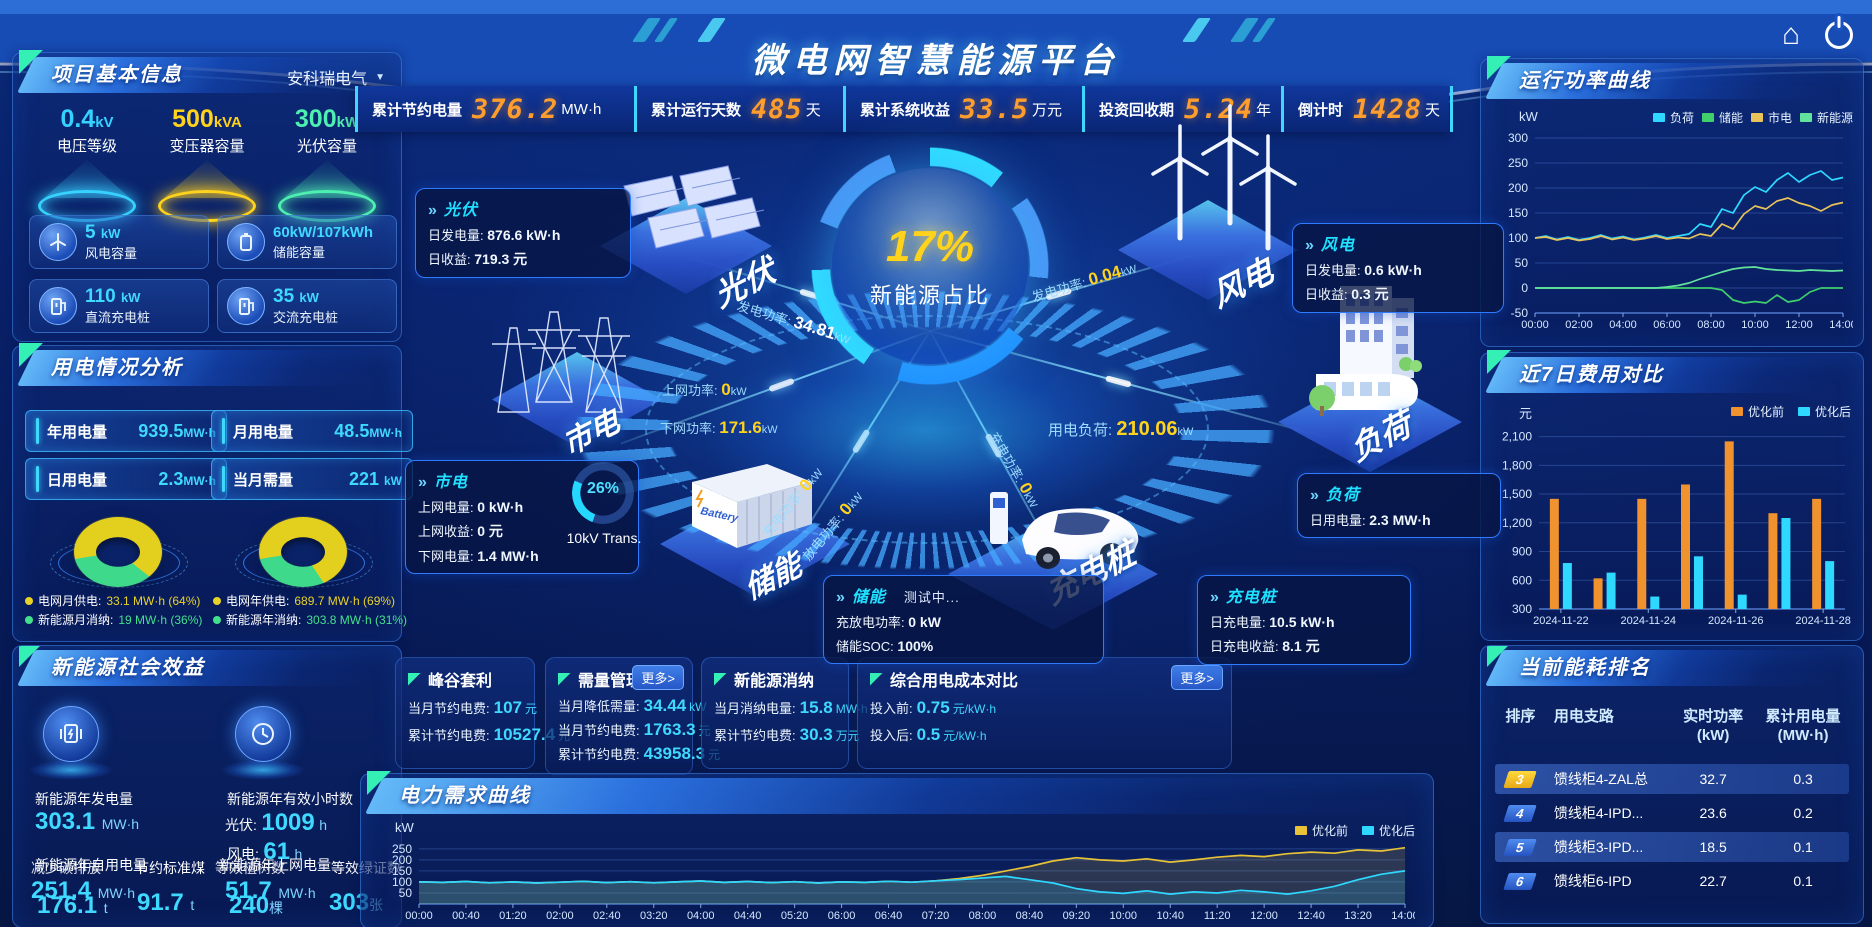 This screenshot has height=927, width=1872. I want to click on svg-text: 02:40, so click(607, 916).